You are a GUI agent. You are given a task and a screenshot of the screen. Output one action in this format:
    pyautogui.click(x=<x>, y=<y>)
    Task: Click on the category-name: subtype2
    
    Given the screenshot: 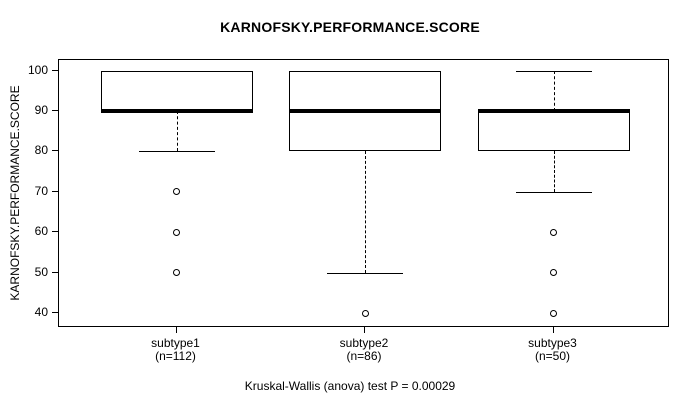 What is the action you would take?
    pyautogui.click(x=364, y=343)
    